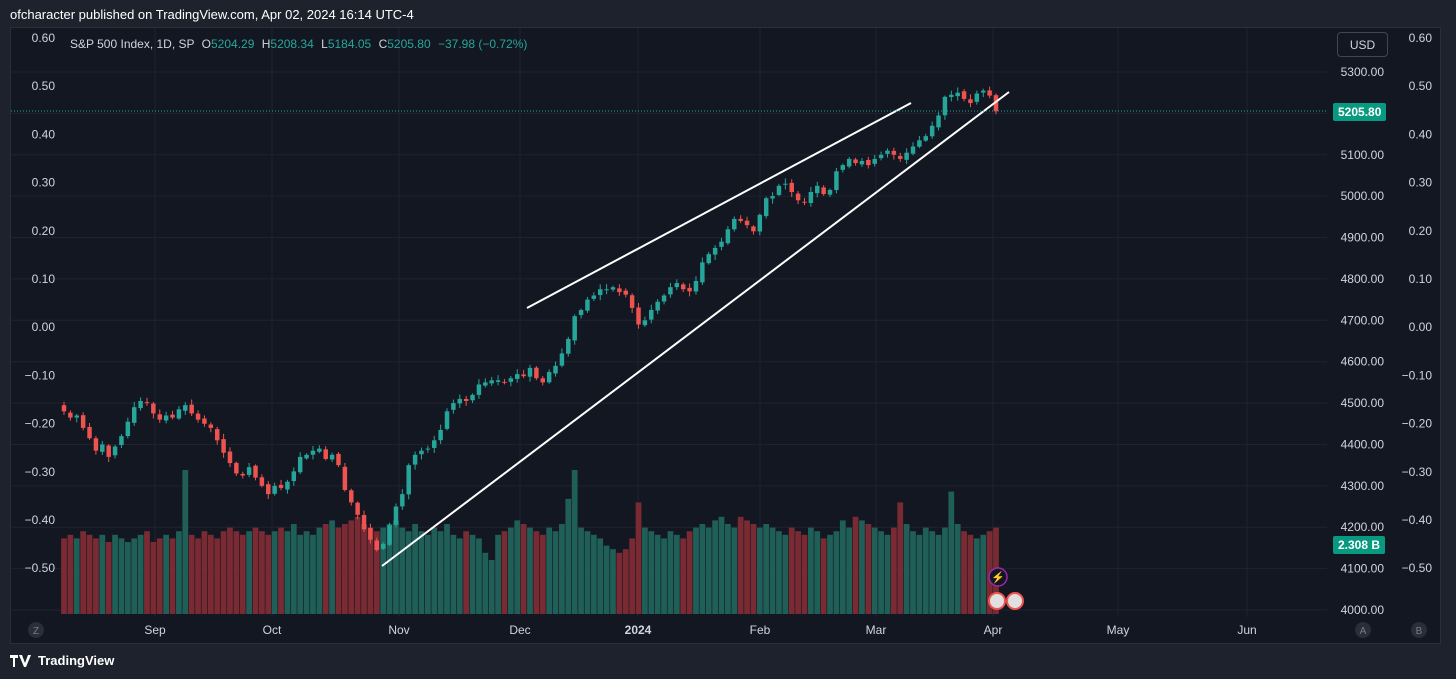 This screenshot has width=1456, height=679. What do you see at coordinates (40, 568) in the screenshot?
I see `left-tick-label: −0.50` at bounding box center [40, 568].